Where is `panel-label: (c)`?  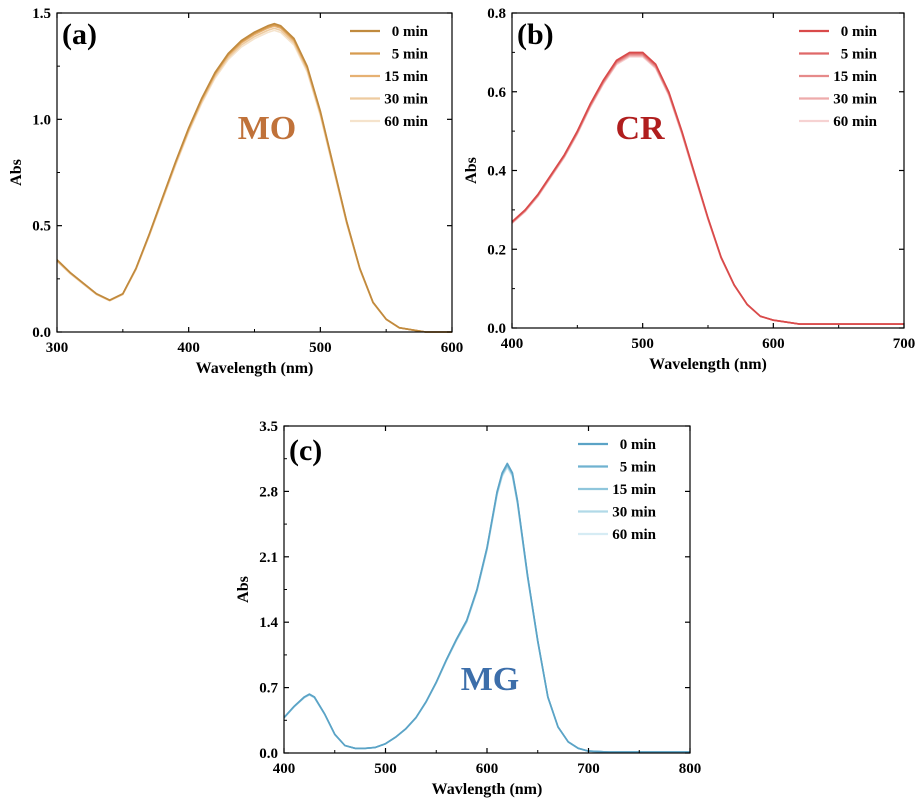
panel-label: (c) is located at coordinates (305, 450).